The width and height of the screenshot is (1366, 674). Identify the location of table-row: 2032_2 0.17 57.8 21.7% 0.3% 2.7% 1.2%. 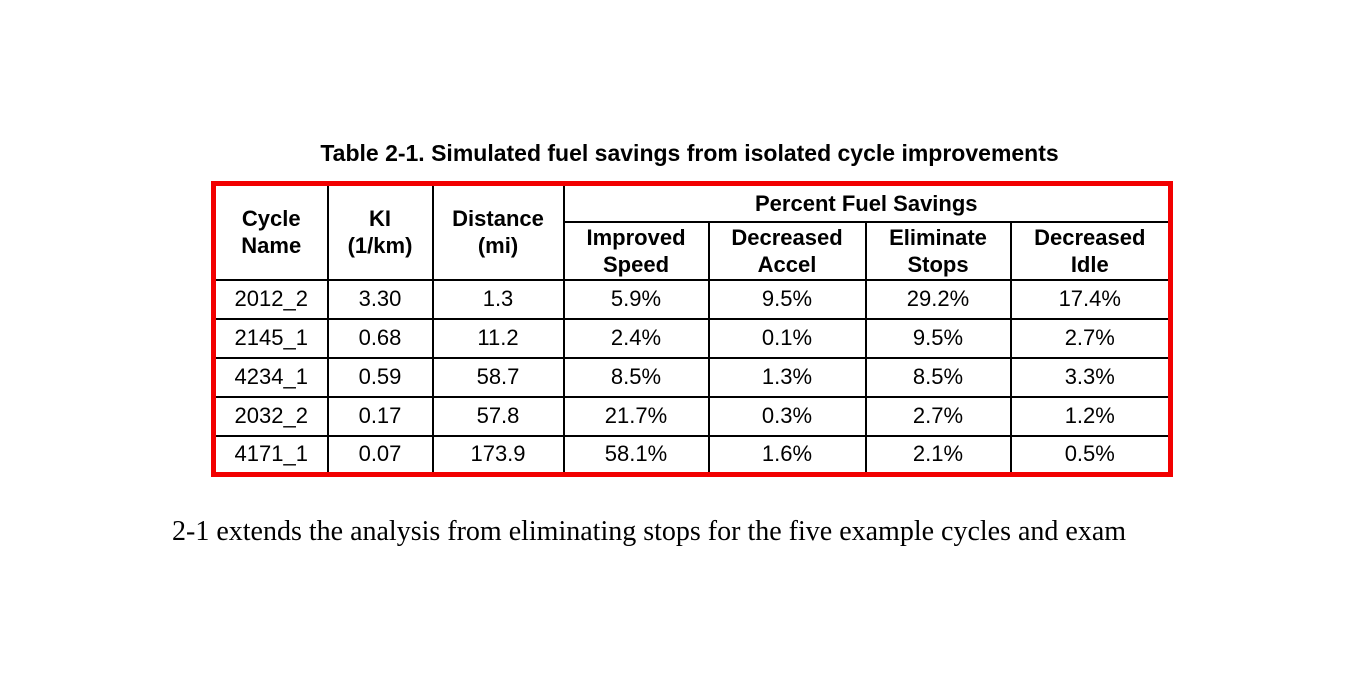
(692, 416).